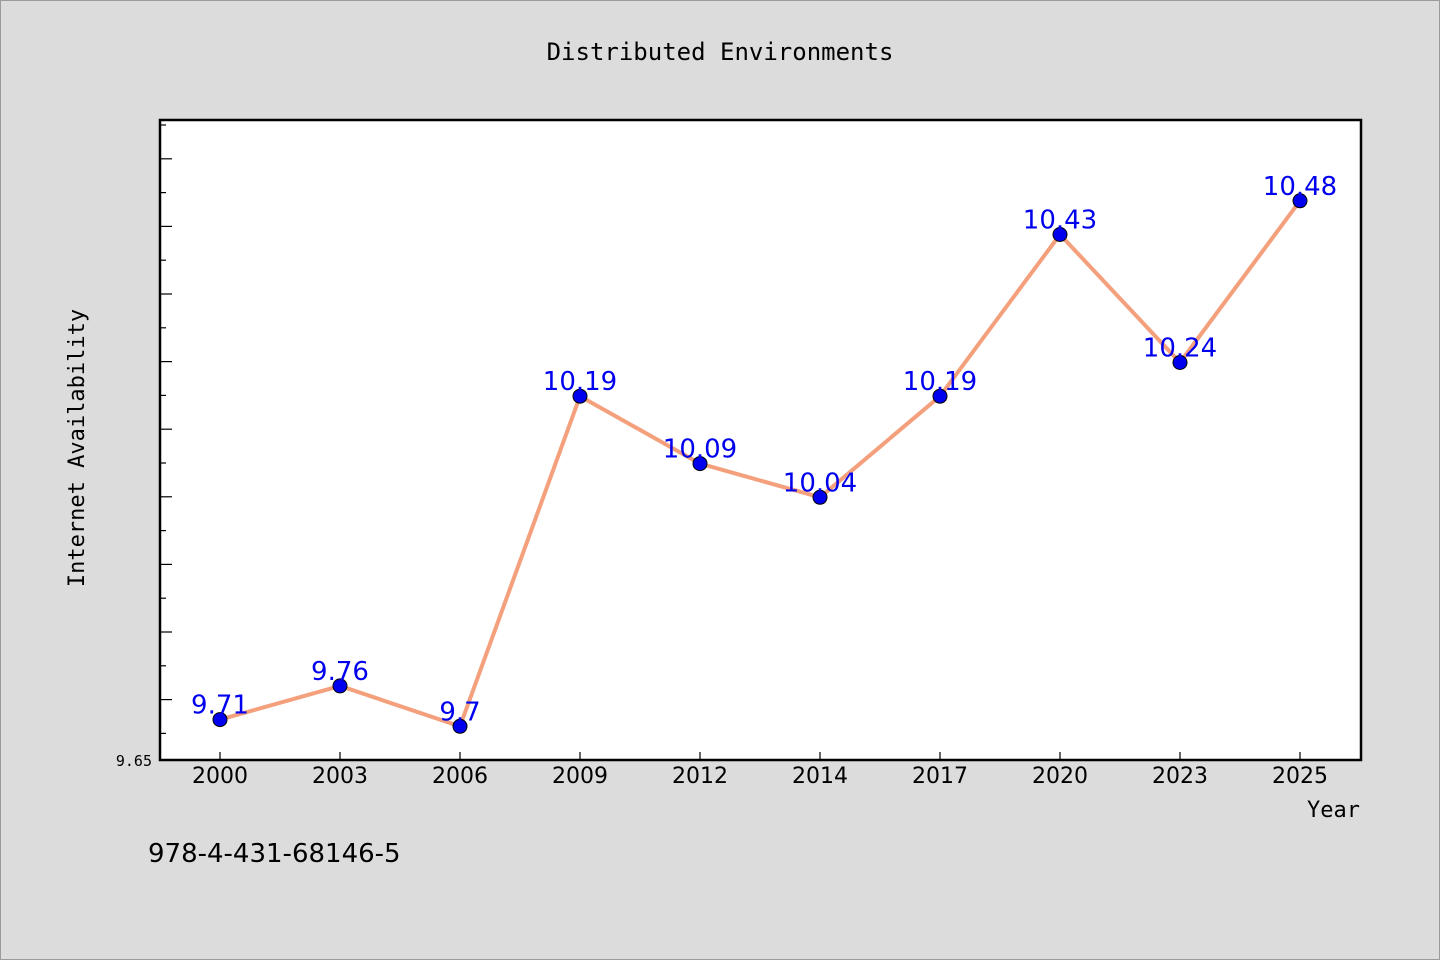 The width and height of the screenshot is (1440, 960). Describe the element at coordinates (700, 776) in the screenshot. I see `x-tick-label: 2012` at that location.